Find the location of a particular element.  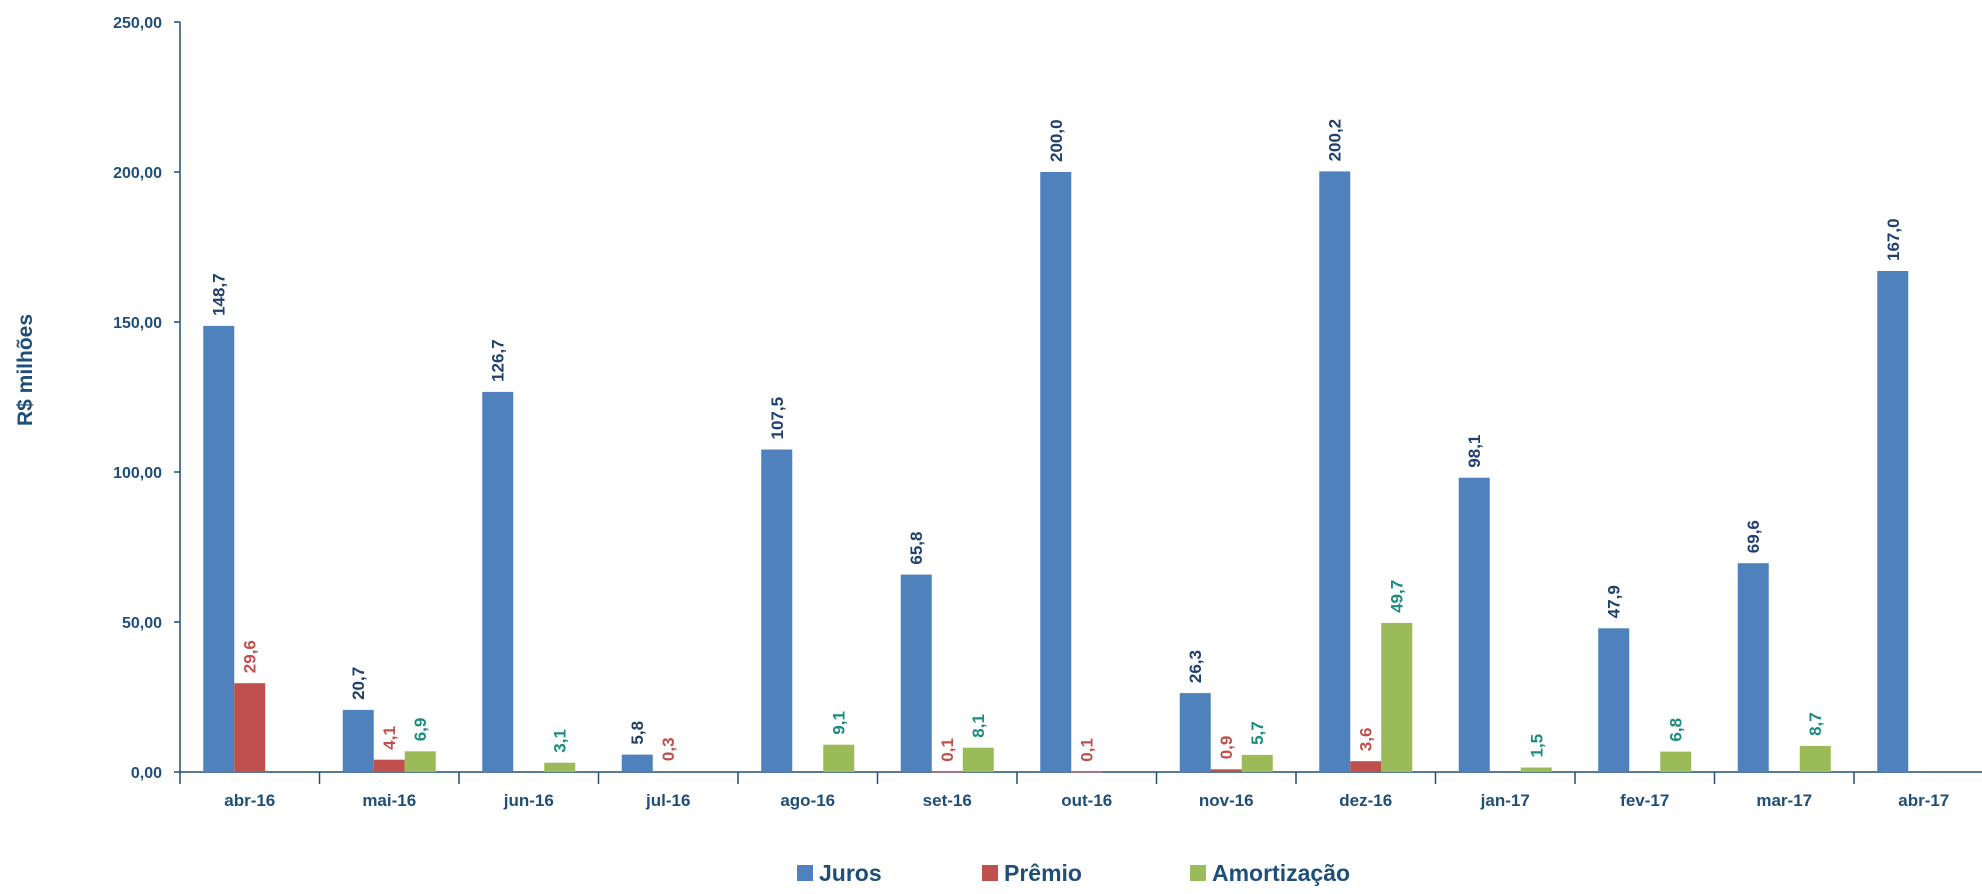

data-label: 3,6 is located at coordinates (1366, 740).